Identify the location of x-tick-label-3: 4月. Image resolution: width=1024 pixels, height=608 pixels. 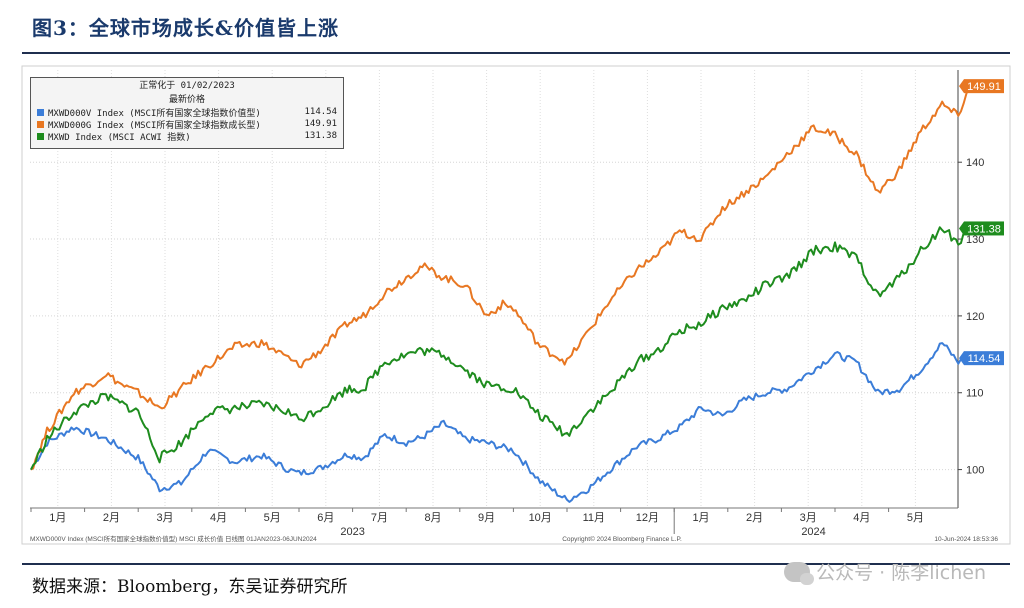
(218, 518).